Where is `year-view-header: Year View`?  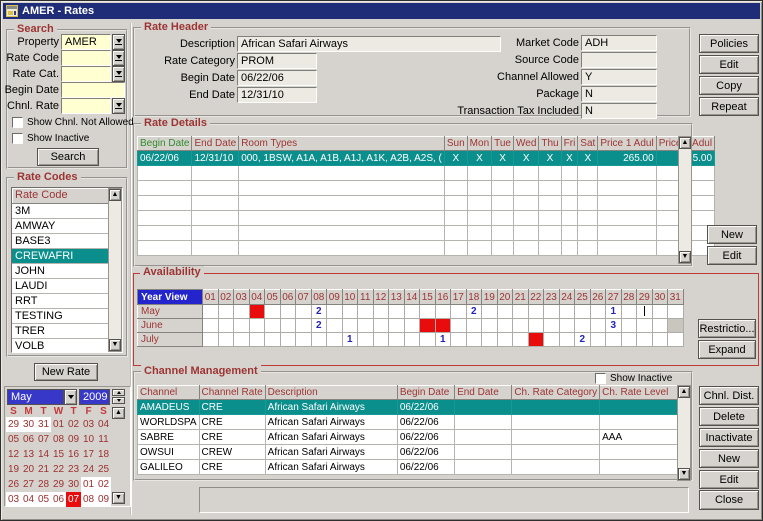 year-view-header: Year View is located at coordinates (170, 297).